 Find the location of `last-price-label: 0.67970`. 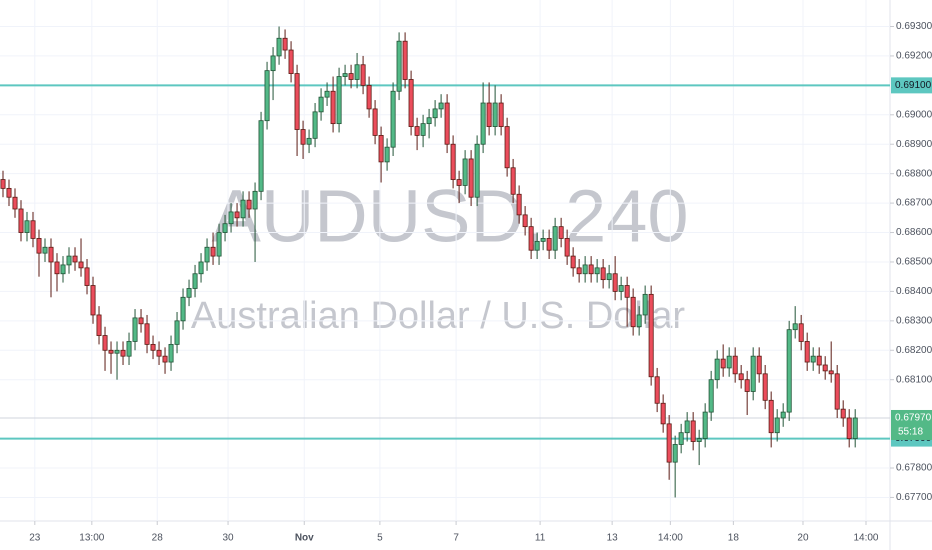

last-price-label: 0.67970 is located at coordinates (913, 418).